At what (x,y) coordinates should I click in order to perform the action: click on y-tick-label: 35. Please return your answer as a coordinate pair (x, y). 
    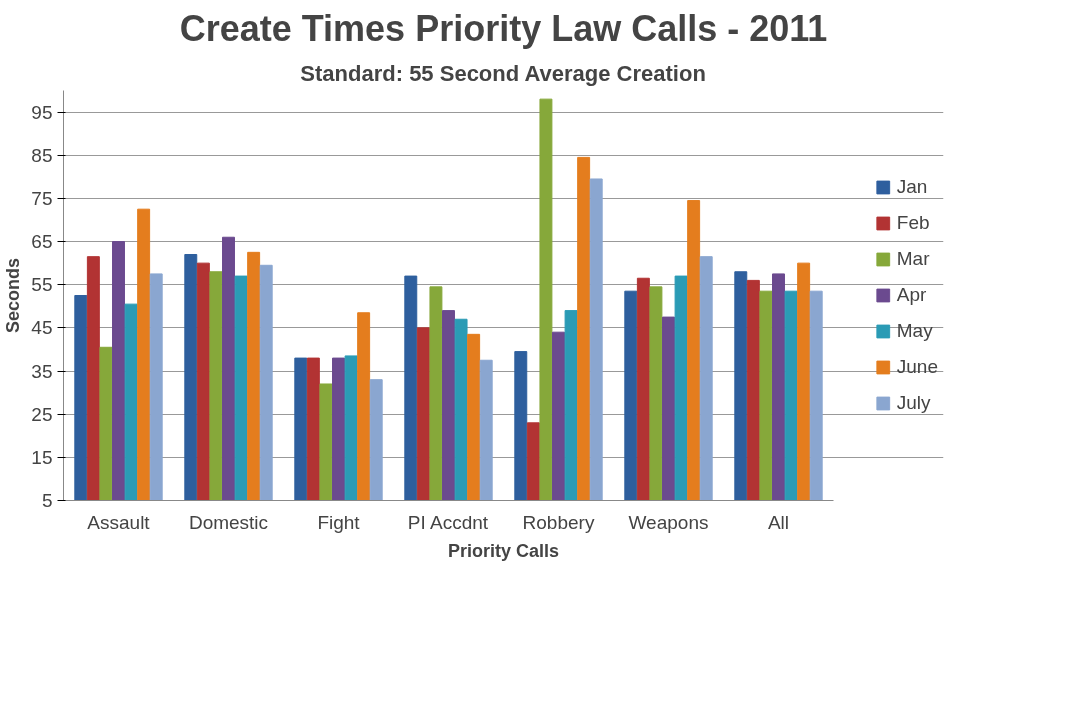
    Looking at the image, I should click on (42, 371).